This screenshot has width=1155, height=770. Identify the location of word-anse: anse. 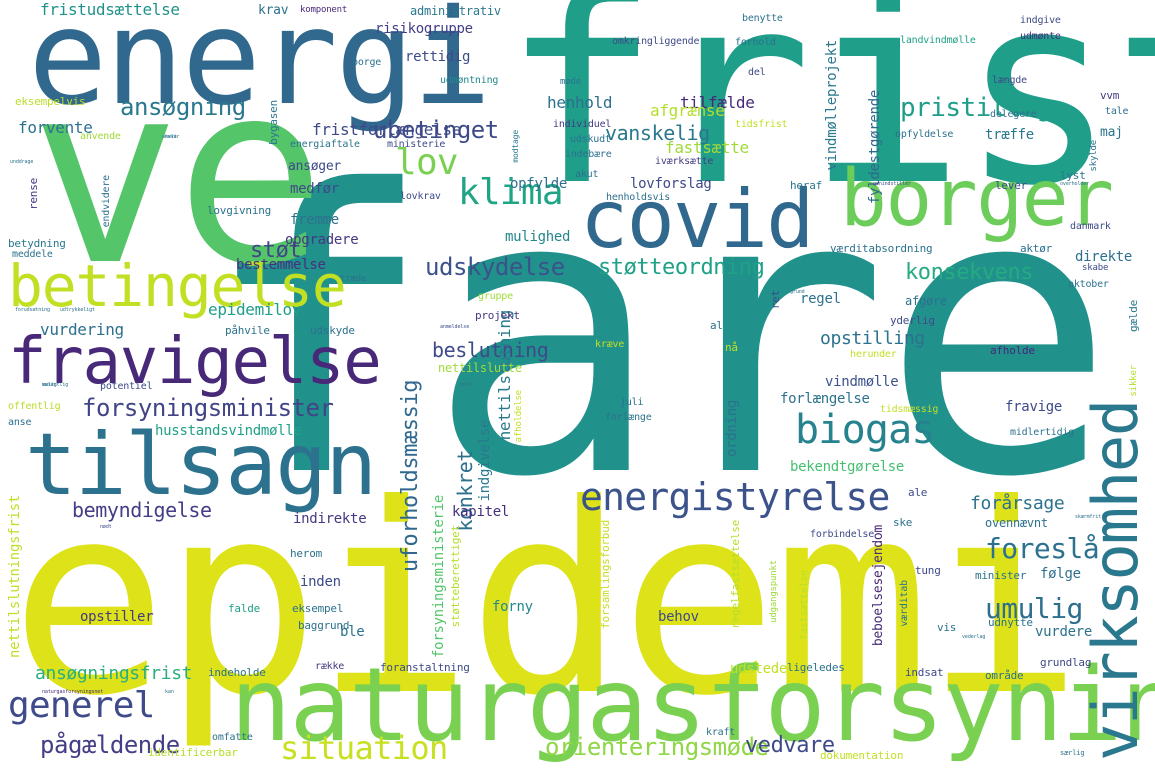
(20, 422).